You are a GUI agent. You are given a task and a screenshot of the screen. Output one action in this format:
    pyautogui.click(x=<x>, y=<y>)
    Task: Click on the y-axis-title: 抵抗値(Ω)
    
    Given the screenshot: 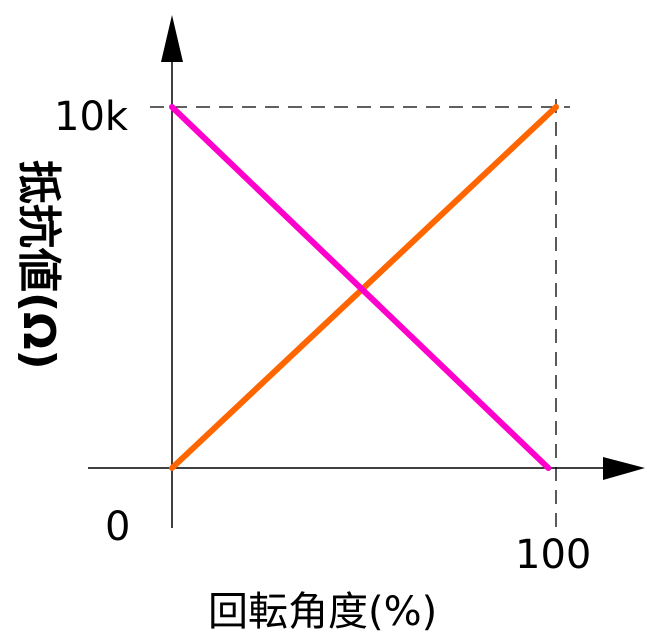 What is the action you would take?
    pyautogui.click(x=38, y=265)
    